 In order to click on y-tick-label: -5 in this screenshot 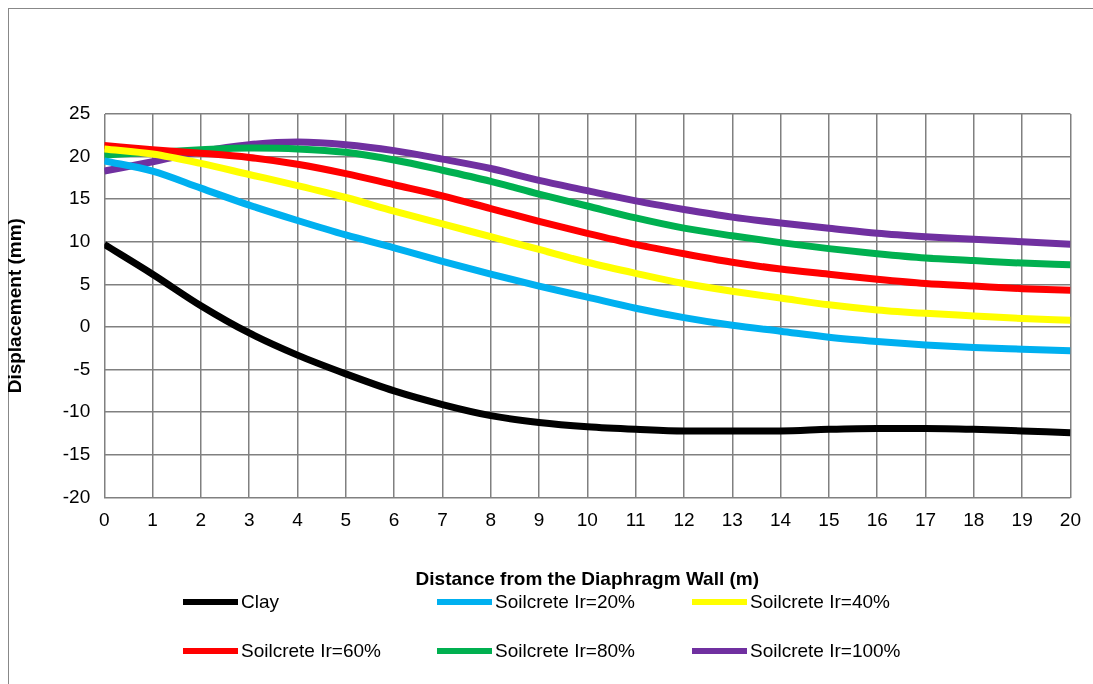, I will do `click(82, 368)`.